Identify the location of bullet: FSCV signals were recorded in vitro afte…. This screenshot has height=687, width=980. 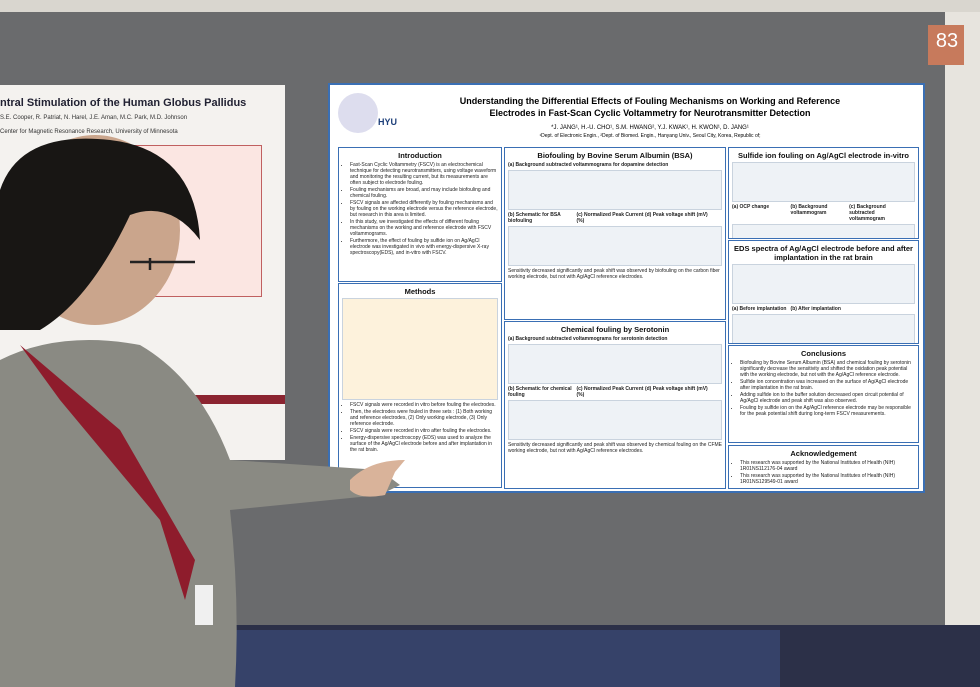
(424, 431).